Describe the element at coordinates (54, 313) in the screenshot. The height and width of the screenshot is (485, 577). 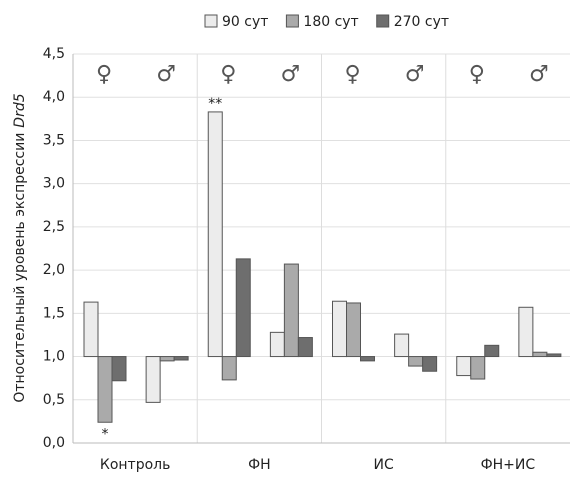
I see `y-tick-label: 1,5` at that location.